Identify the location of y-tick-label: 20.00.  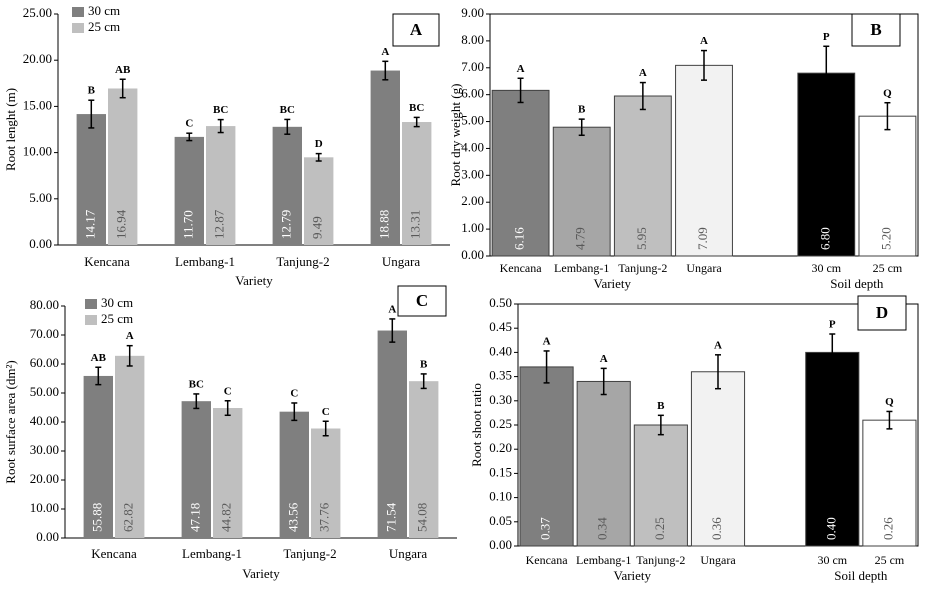
(44, 478).